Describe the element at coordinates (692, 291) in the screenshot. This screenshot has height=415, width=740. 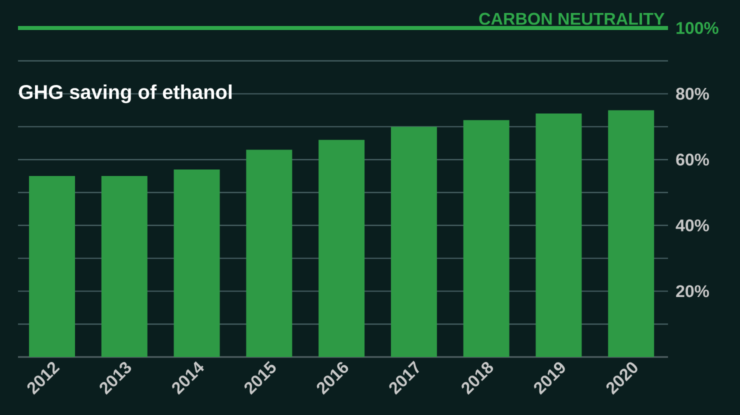
I see `y-tick-label: 20%` at that location.